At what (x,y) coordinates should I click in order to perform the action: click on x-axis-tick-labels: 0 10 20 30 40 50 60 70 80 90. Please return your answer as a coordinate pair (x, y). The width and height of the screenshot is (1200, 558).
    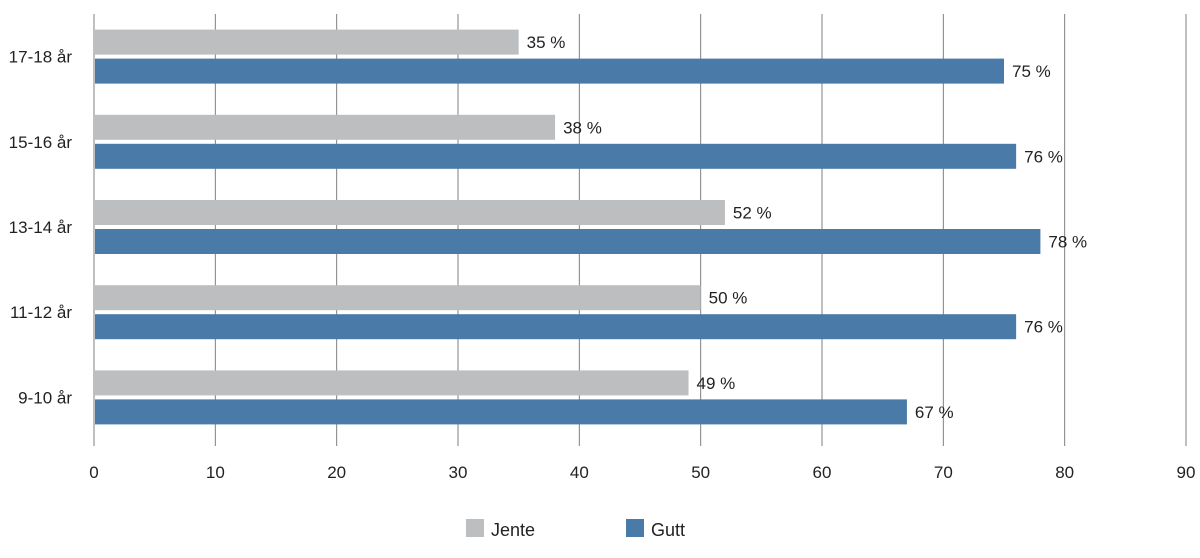
    Looking at the image, I should click on (642, 472).